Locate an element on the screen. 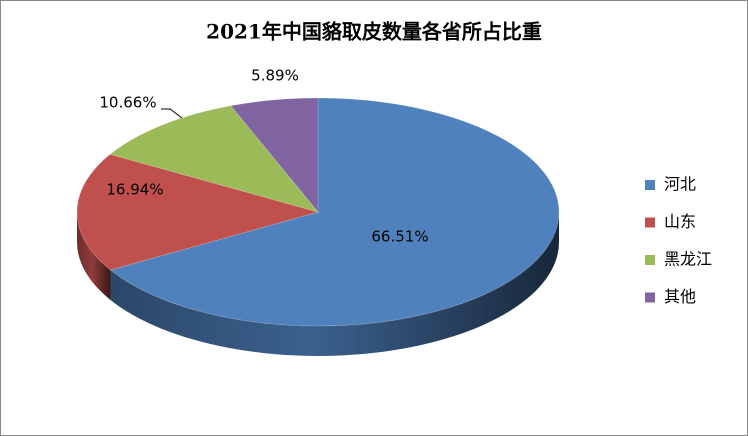 This screenshot has width=748, height=436. legend-label: 河北 is located at coordinates (680, 184).